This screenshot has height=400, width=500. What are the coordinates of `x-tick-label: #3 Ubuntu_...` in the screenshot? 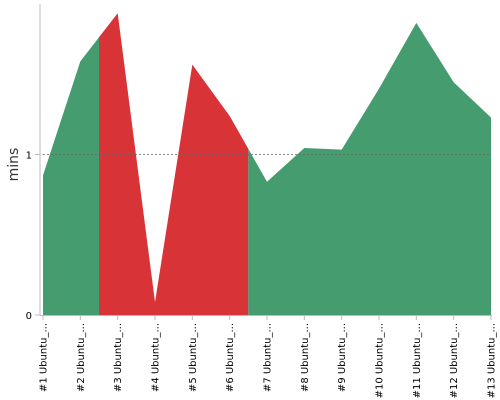 It's located at (118, 357).